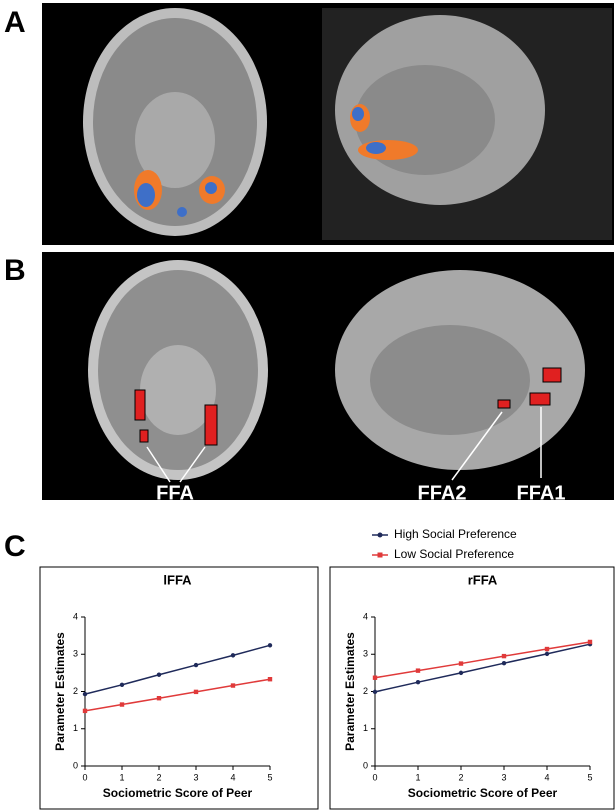 Image resolution: width=616 pixels, height=812 pixels. I want to click on panel-label: C, so click(15, 546).